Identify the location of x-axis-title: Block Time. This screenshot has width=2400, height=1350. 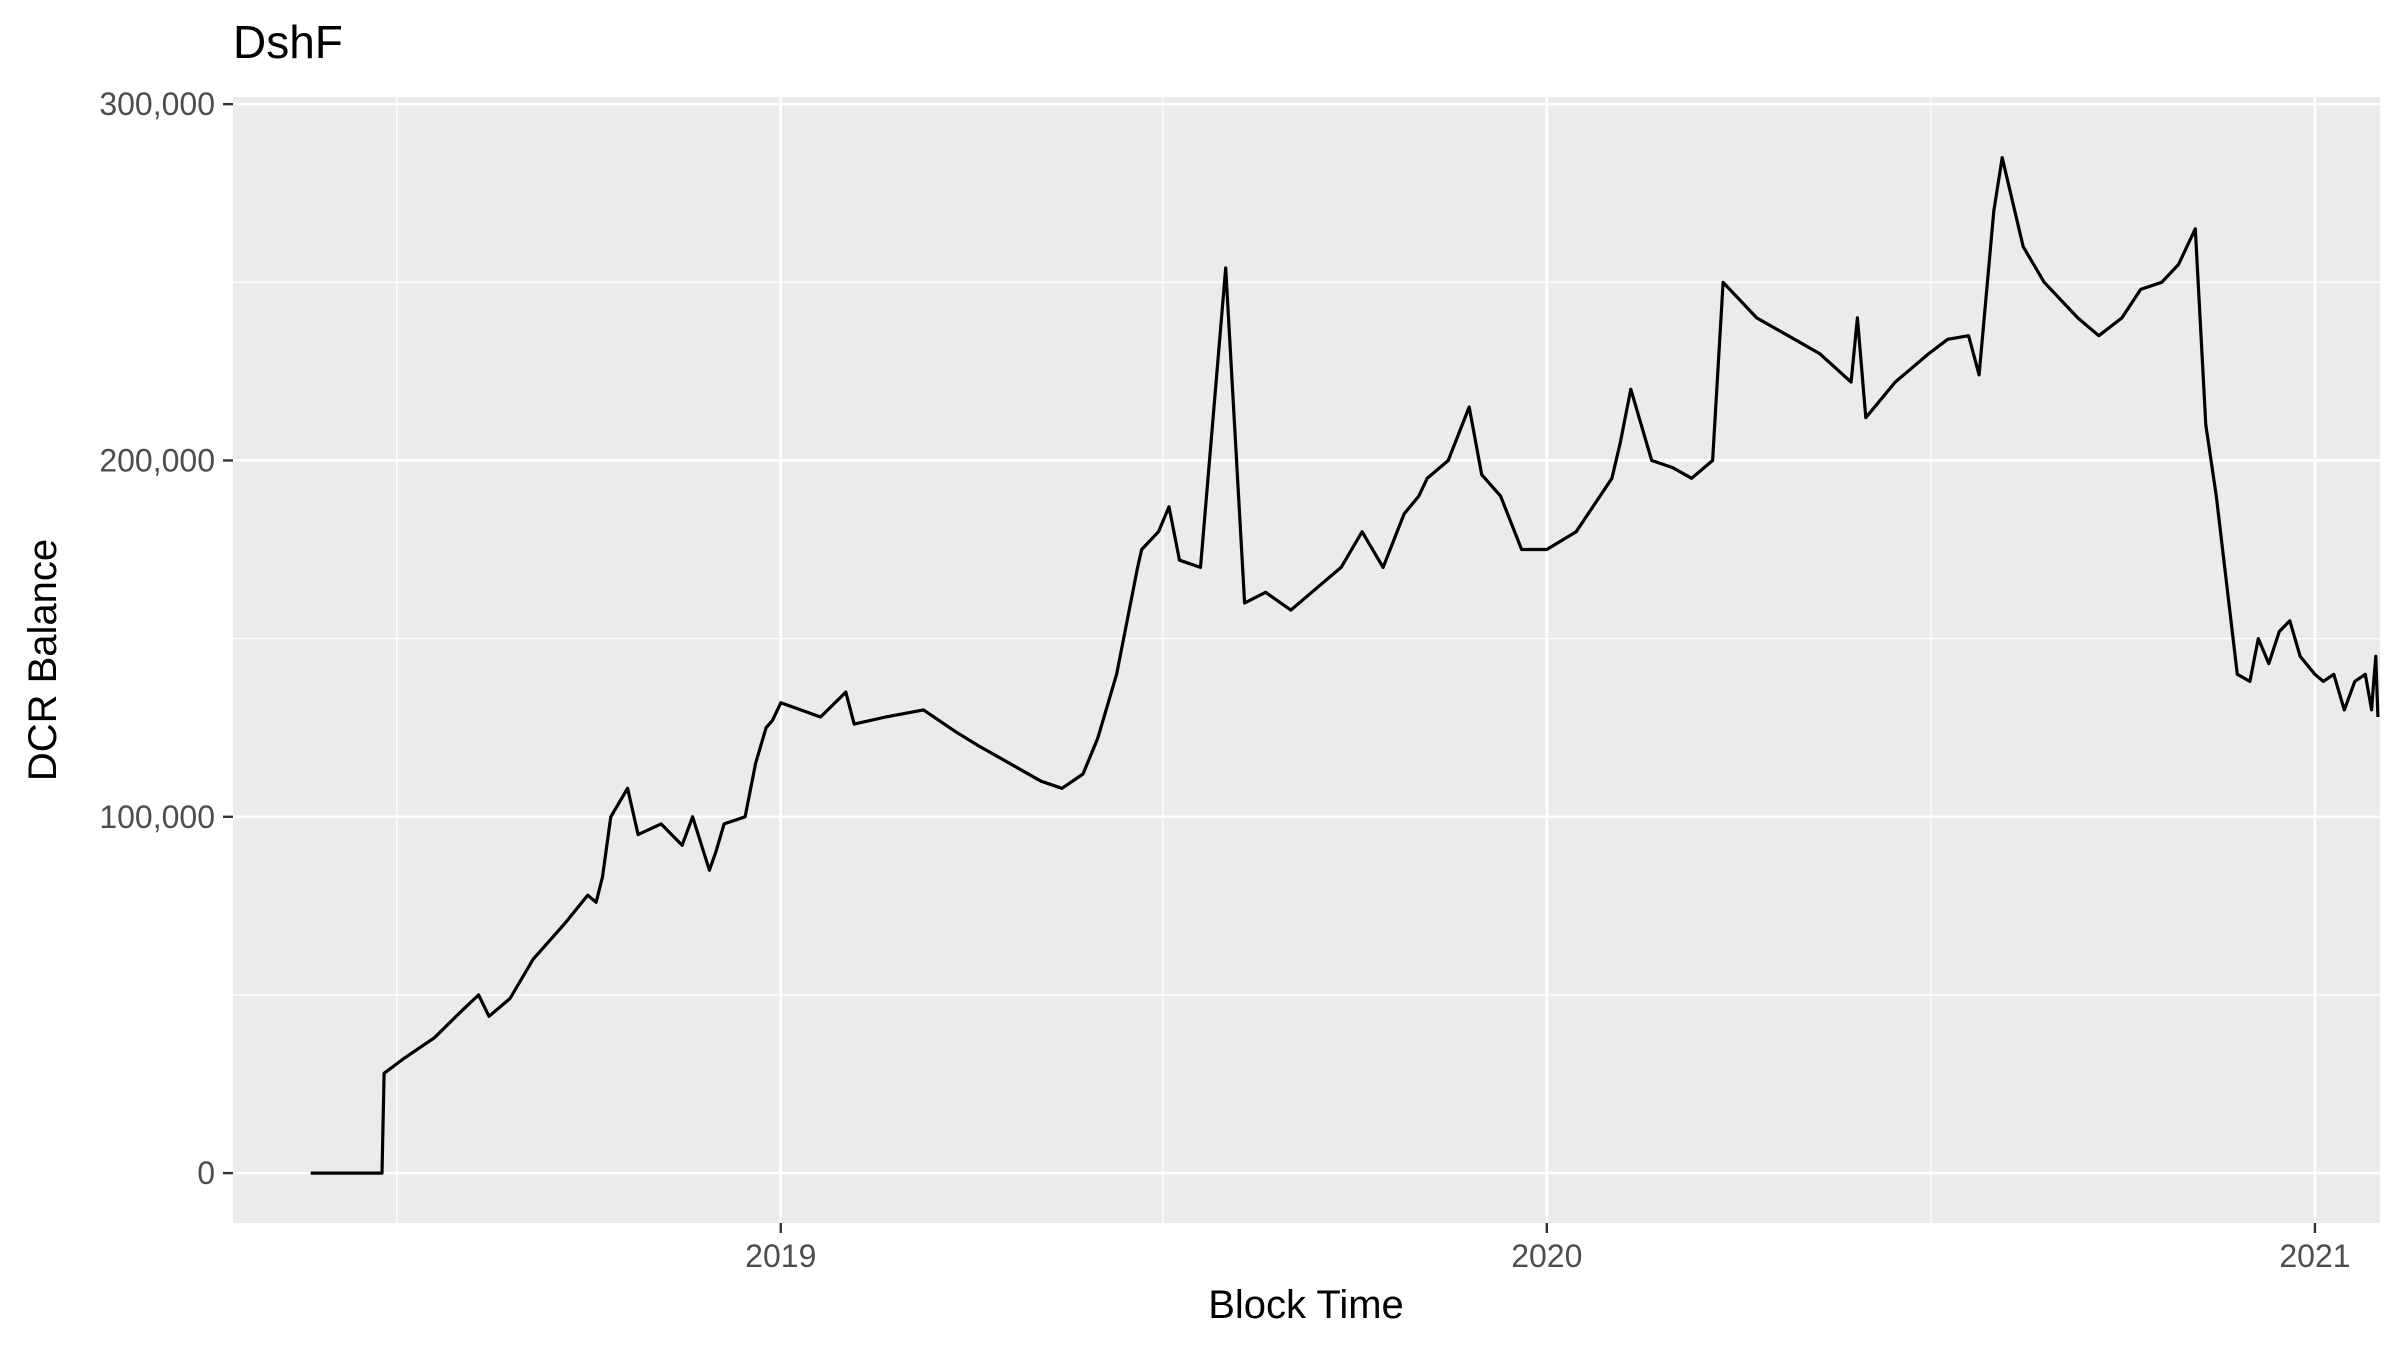
(1306, 1305).